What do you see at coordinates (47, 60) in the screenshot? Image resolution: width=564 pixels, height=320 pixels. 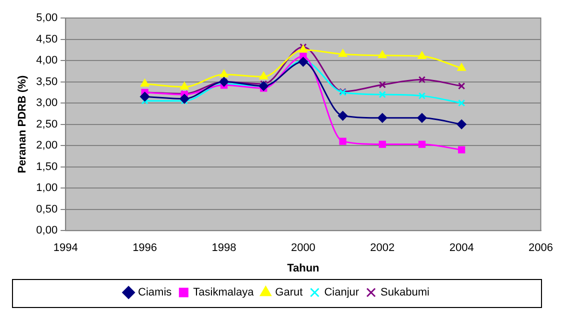 I see `y-tick-label: 4,00` at bounding box center [47, 60].